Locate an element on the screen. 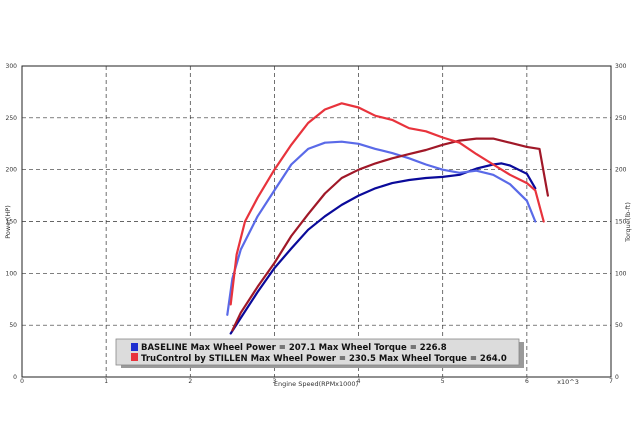 The image size is (640, 444). x-tick-labels: 0 1 2 3 4 5 6 7 is located at coordinates (316, 381).